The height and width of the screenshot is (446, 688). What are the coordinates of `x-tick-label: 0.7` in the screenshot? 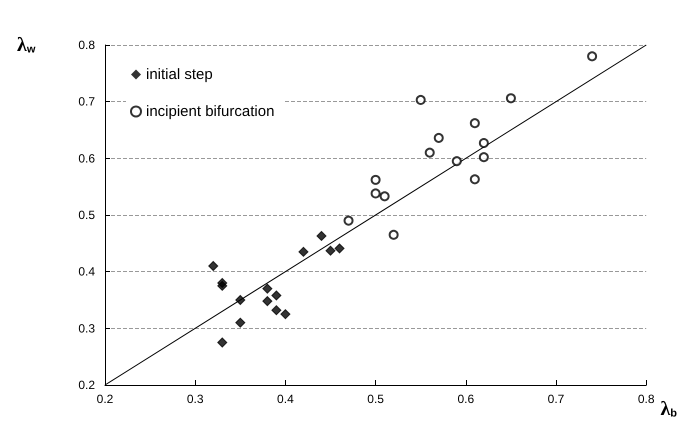 It's located at (556, 399).